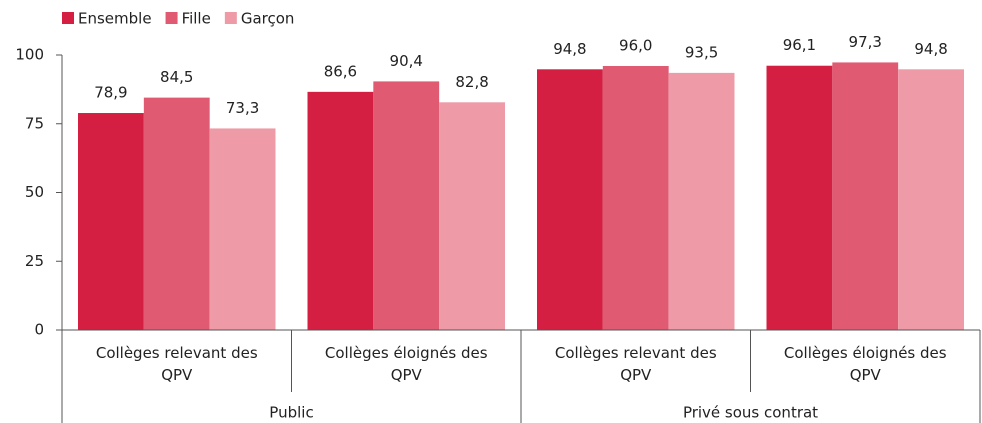 This screenshot has width=982, height=423. What do you see at coordinates (750, 413) in the screenshot?
I see `group-label: Privé sous contrat` at bounding box center [750, 413].